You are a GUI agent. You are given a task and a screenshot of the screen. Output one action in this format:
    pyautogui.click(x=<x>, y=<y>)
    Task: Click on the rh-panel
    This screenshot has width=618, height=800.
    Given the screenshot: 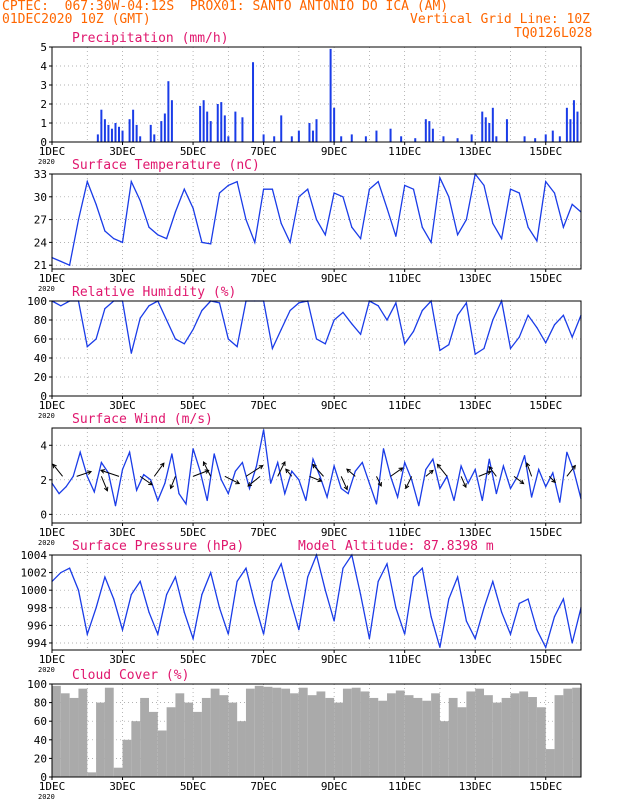 What is the action you would take?
    pyautogui.click(x=315, y=348)
    